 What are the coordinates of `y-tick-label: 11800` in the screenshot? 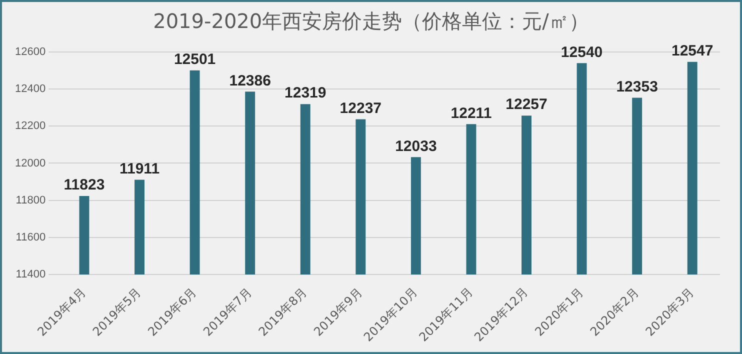 It's located at (31, 200).